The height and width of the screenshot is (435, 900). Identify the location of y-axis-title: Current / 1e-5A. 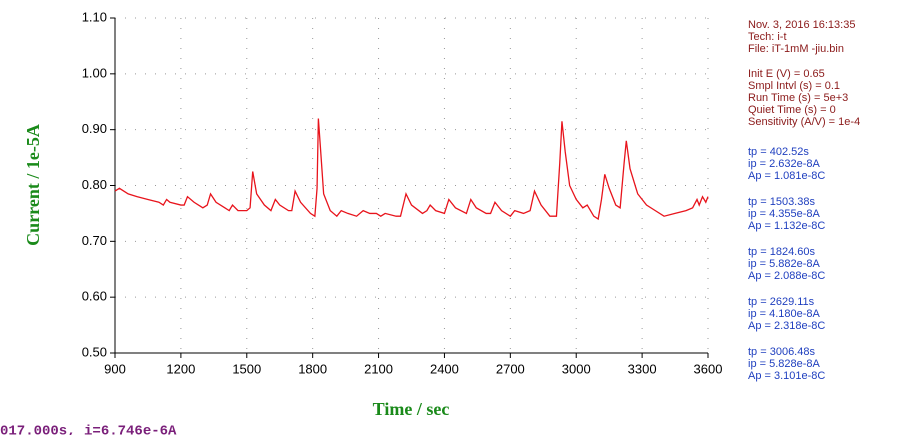
(33, 185).